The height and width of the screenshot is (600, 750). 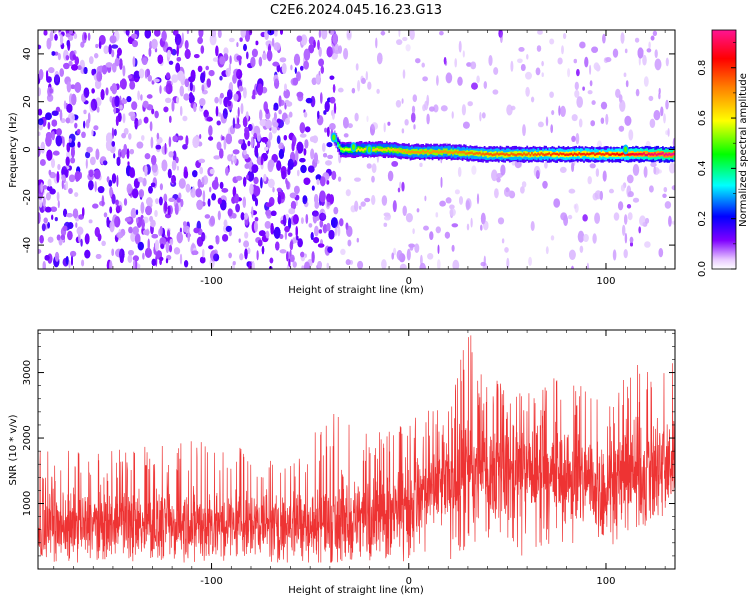 What do you see at coordinates (702, 68) in the screenshot?
I see `colorbar-tick-label: 0.8` at bounding box center [702, 68].